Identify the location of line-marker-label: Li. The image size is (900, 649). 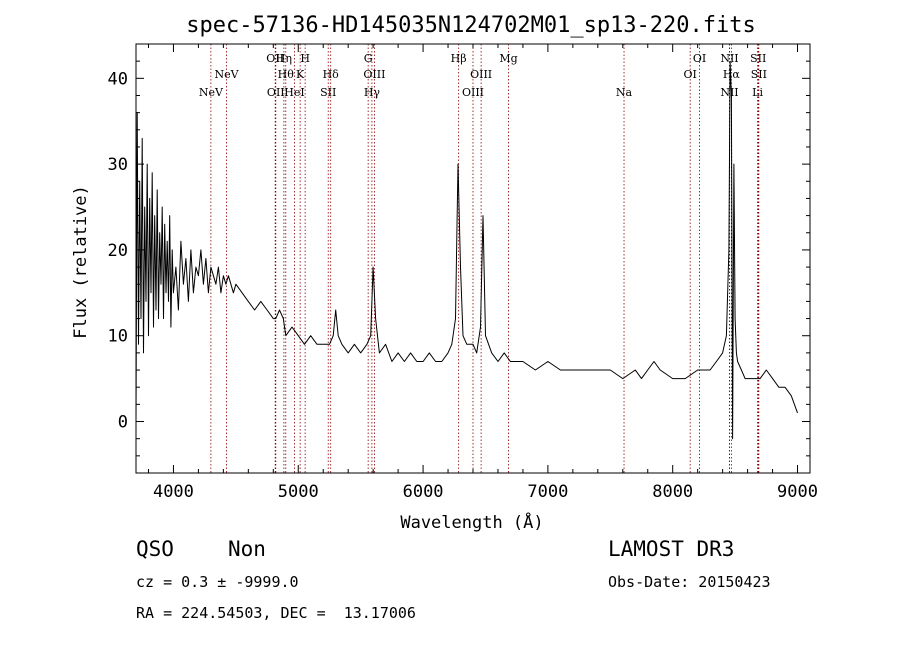
(757, 92).